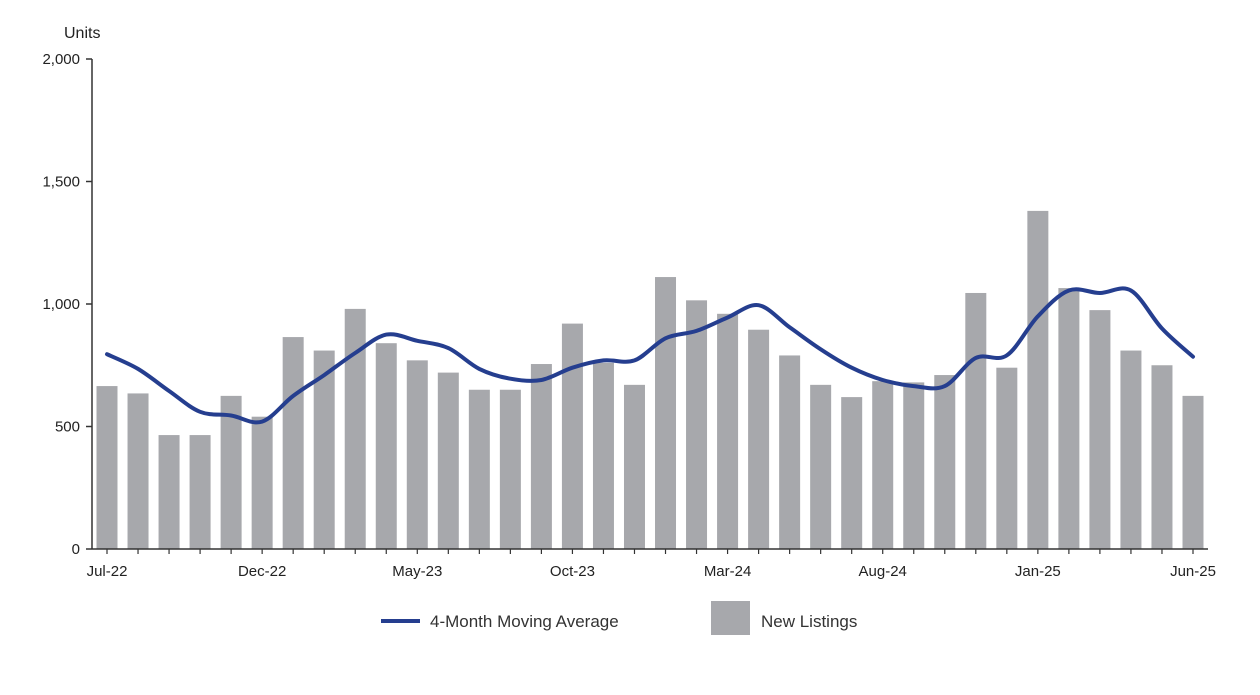  What do you see at coordinates (1038, 571) in the screenshot?
I see `x-tick-label: Jan-25` at bounding box center [1038, 571].